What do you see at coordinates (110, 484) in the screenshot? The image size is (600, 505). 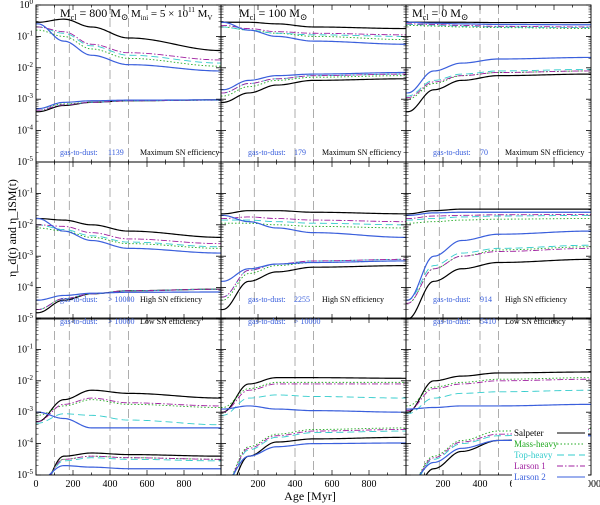 I see `xtick-label-3: 400` at bounding box center [110, 484].